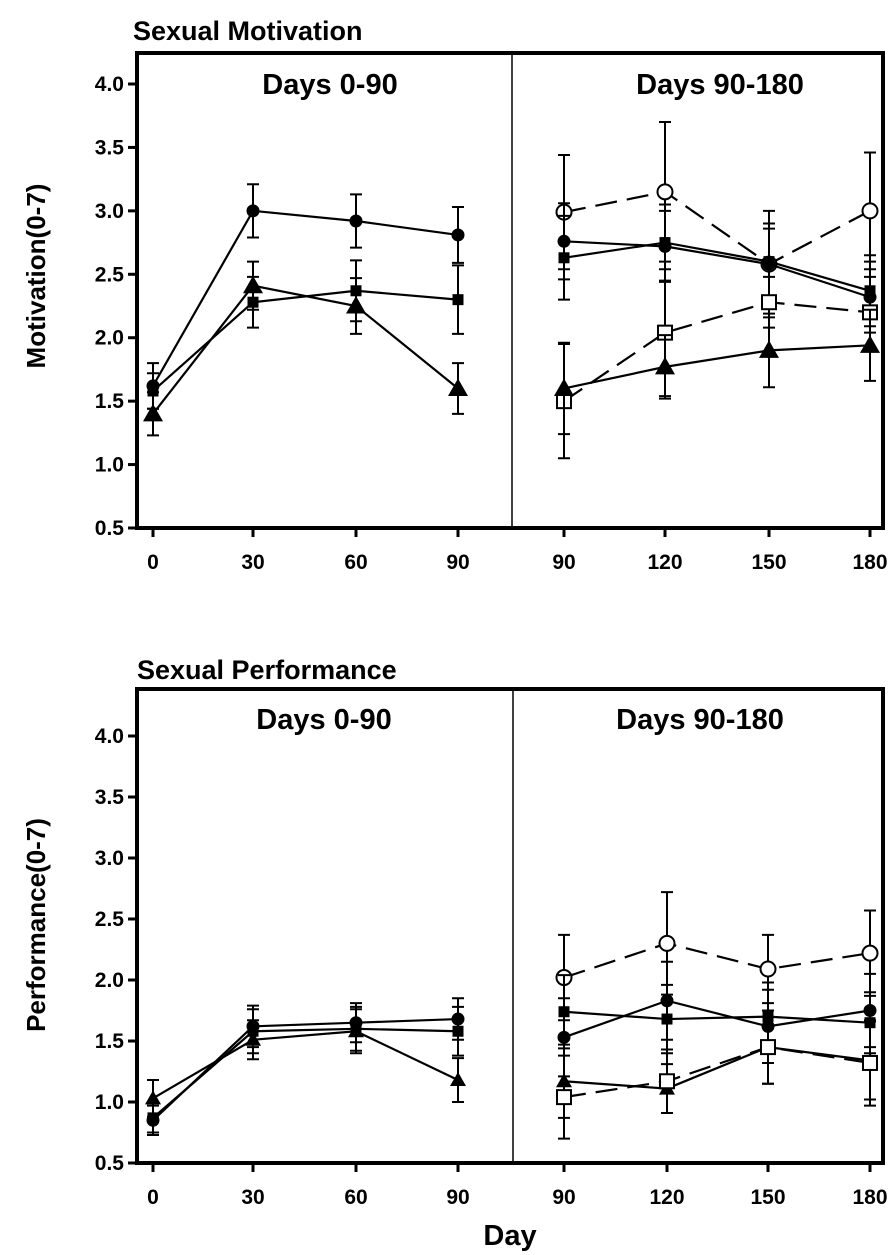 This screenshot has width=895, height=1255. I want to click on motivation-title: Sexual Motivation, so click(248, 31).